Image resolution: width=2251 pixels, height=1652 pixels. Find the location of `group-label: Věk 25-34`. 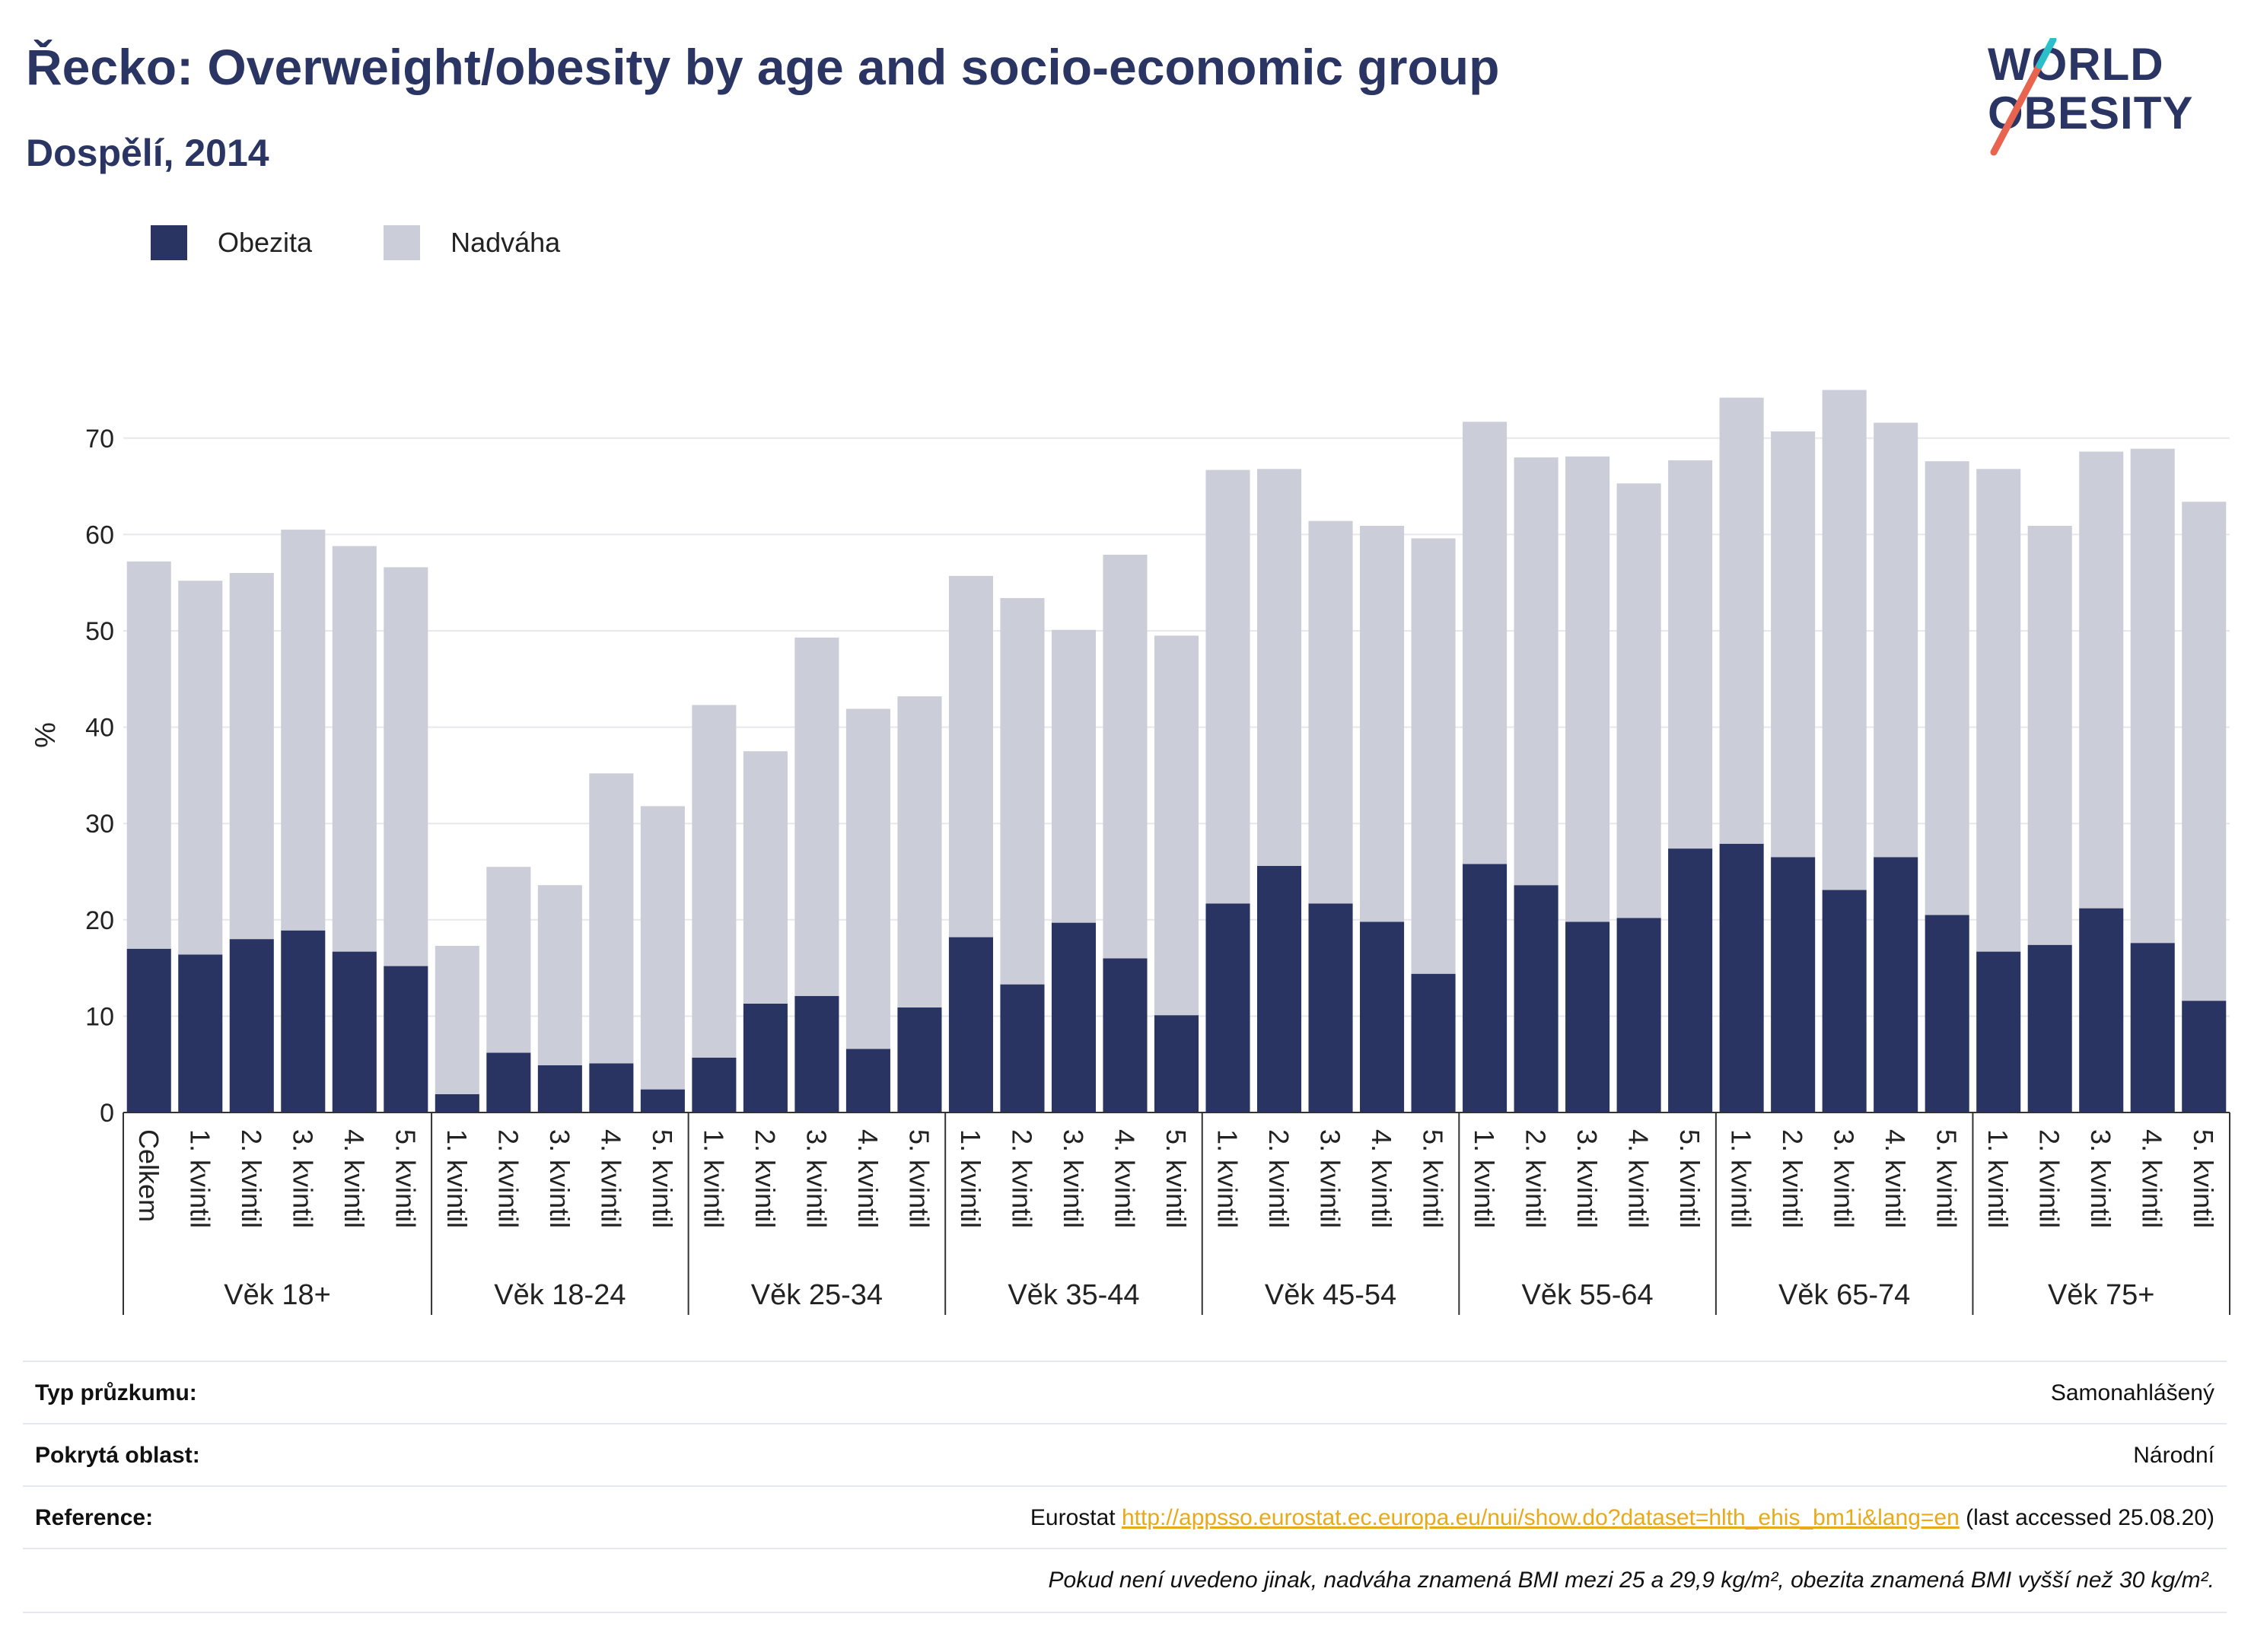

group-label: Věk 25-34 is located at coordinates (817, 1295).